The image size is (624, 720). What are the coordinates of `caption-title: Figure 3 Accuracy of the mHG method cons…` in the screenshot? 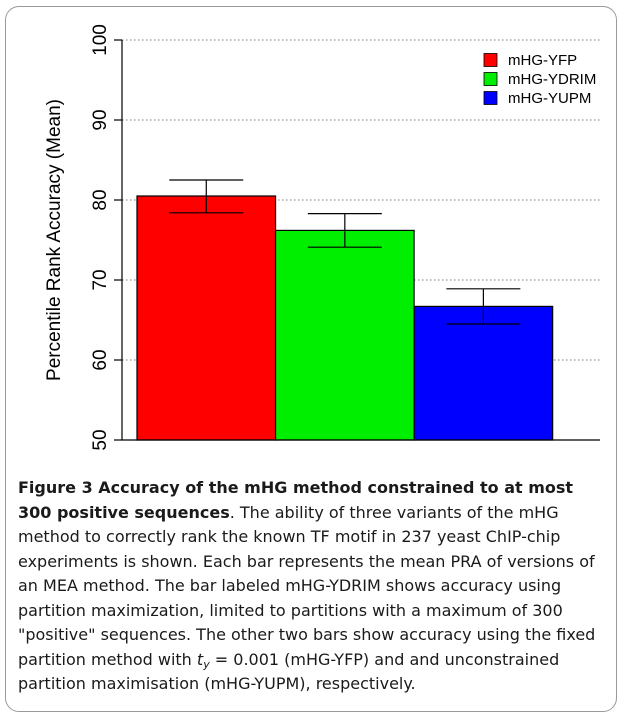 It's located at (296, 500).